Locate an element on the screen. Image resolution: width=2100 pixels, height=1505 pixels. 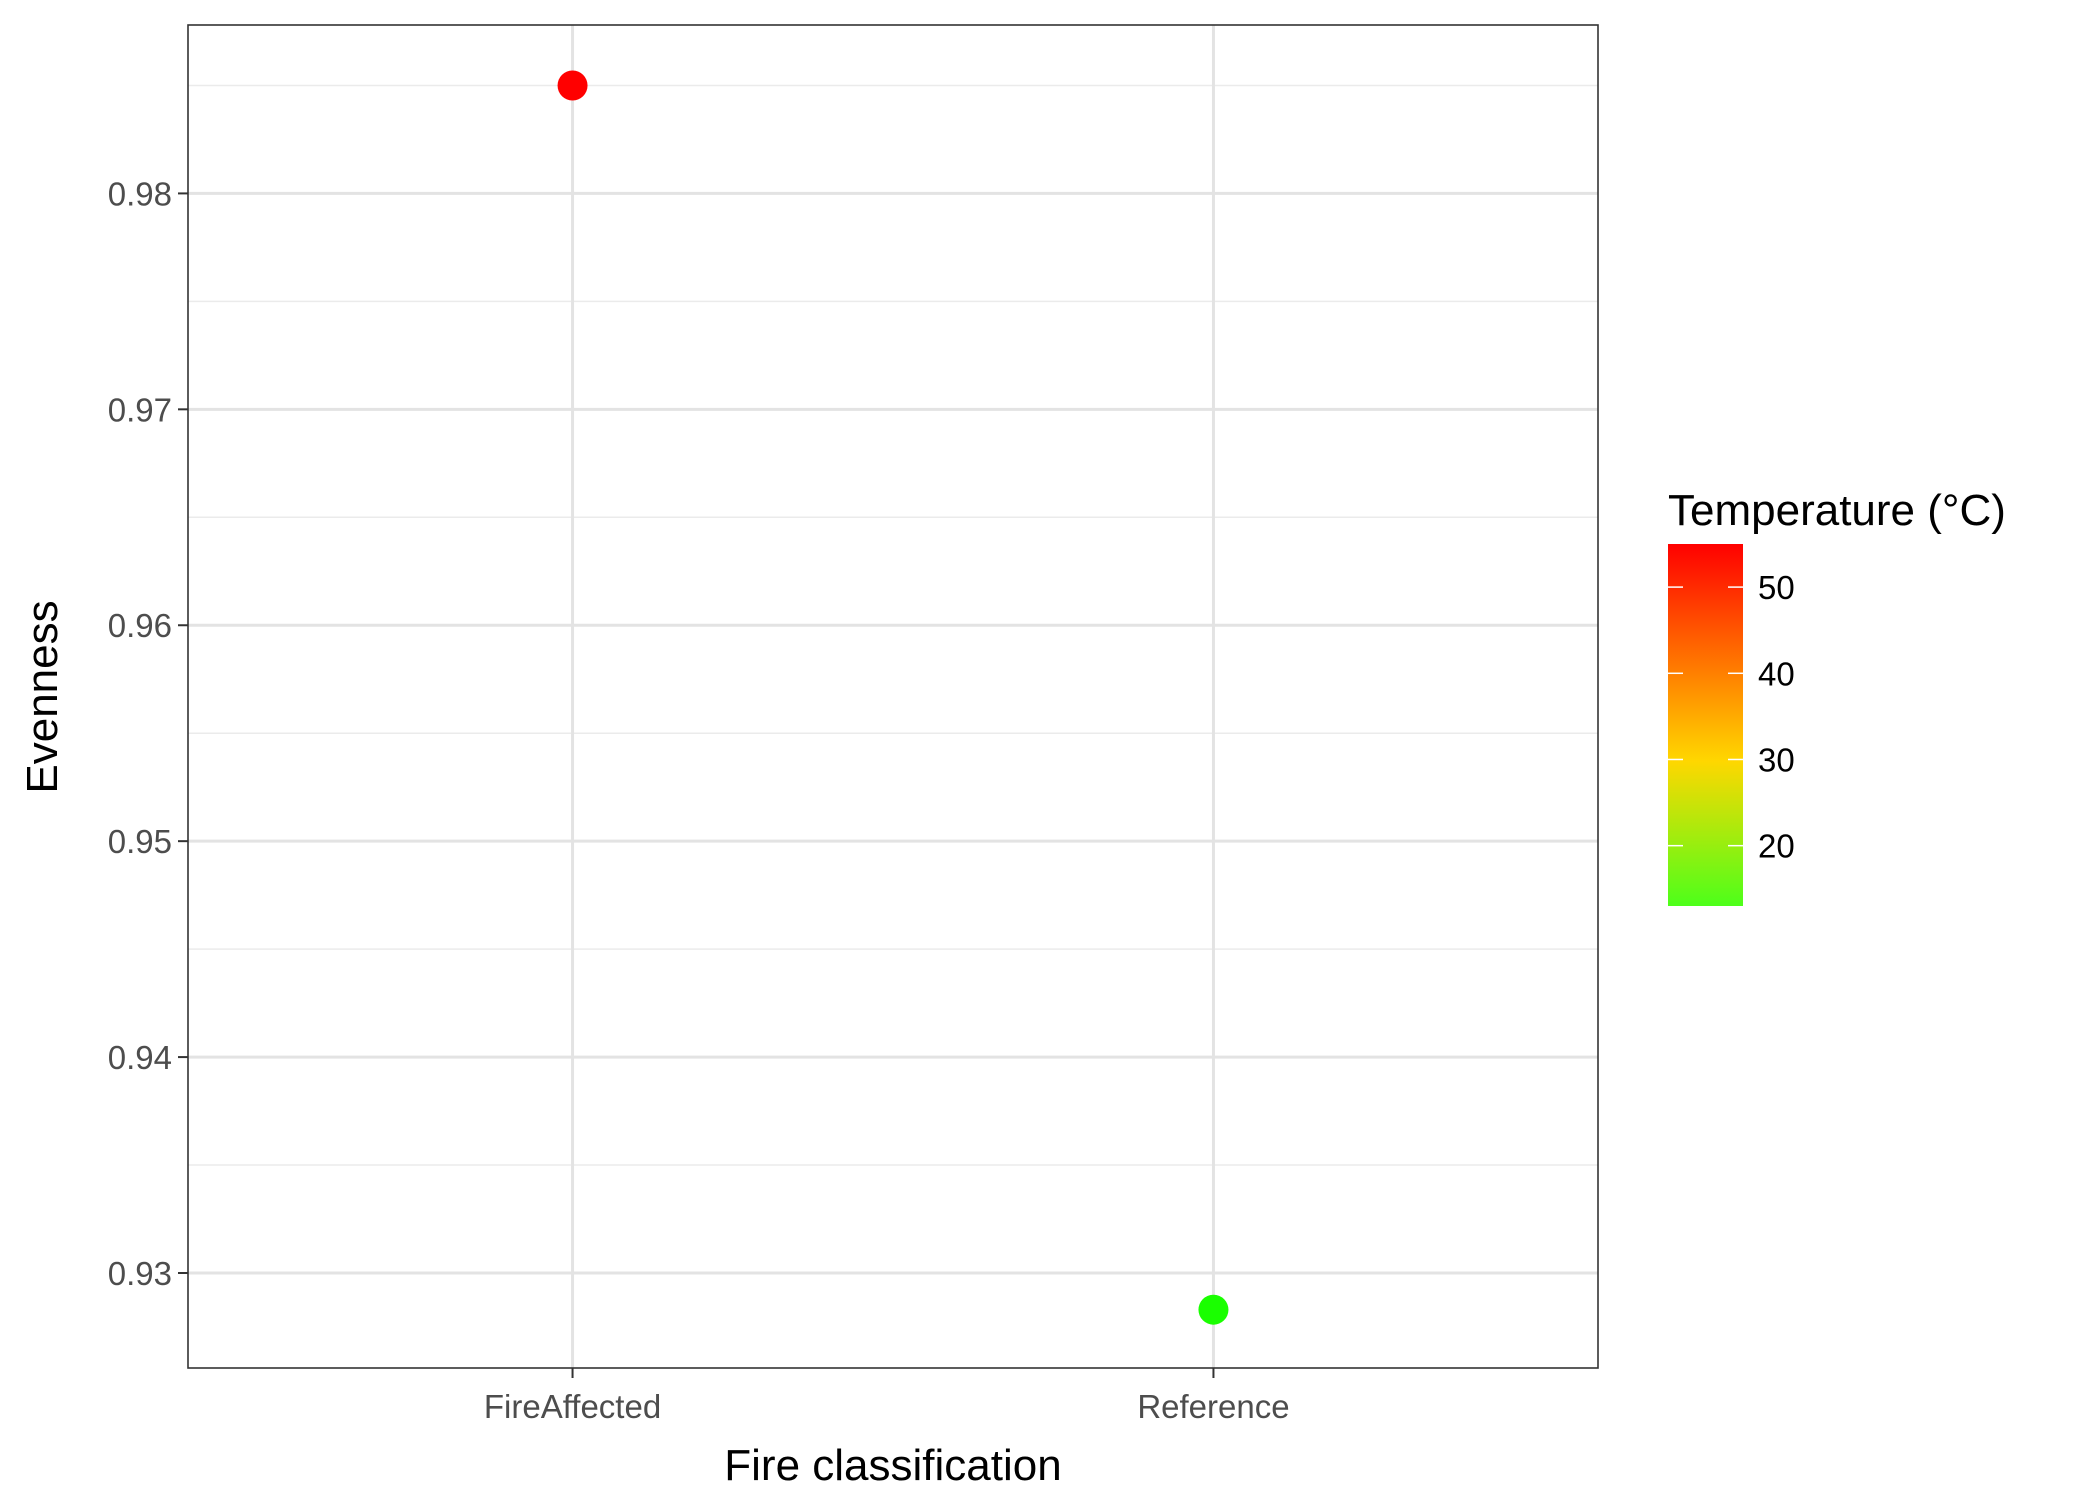
y-tick-label: 0.95 is located at coordinates (140, 841).